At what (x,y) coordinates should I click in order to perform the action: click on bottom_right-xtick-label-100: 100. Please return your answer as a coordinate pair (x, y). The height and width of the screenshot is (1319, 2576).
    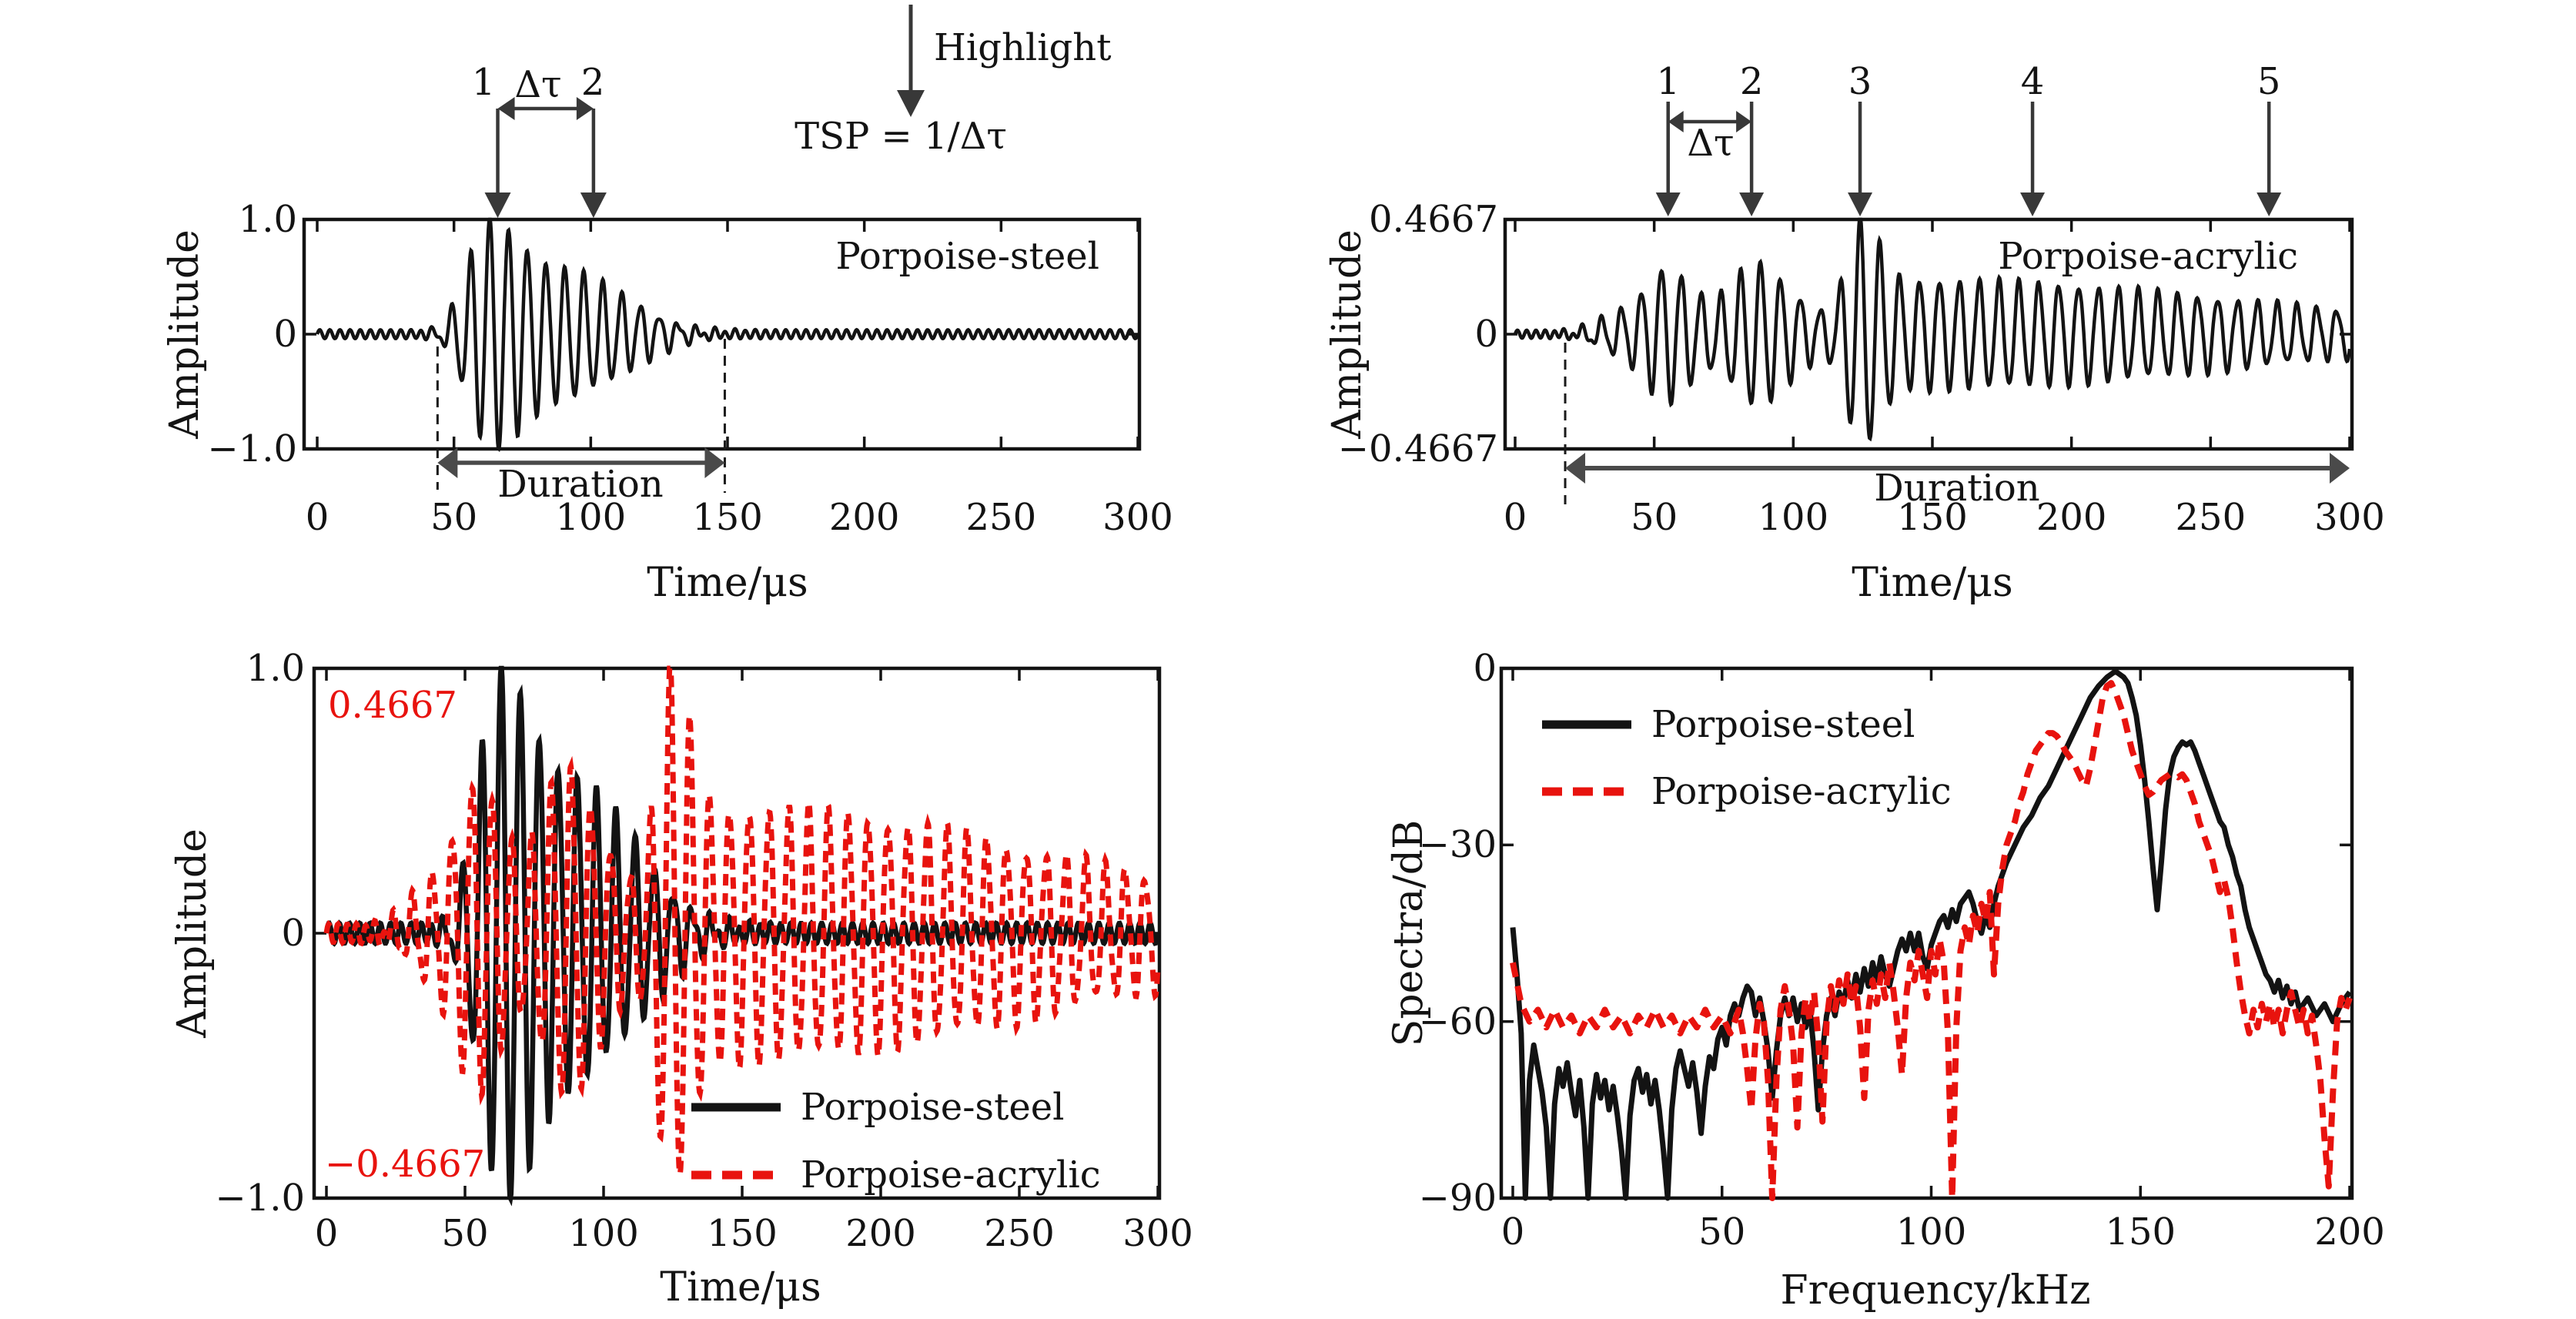
    Looking at the image, I should click on (1931, 1232).